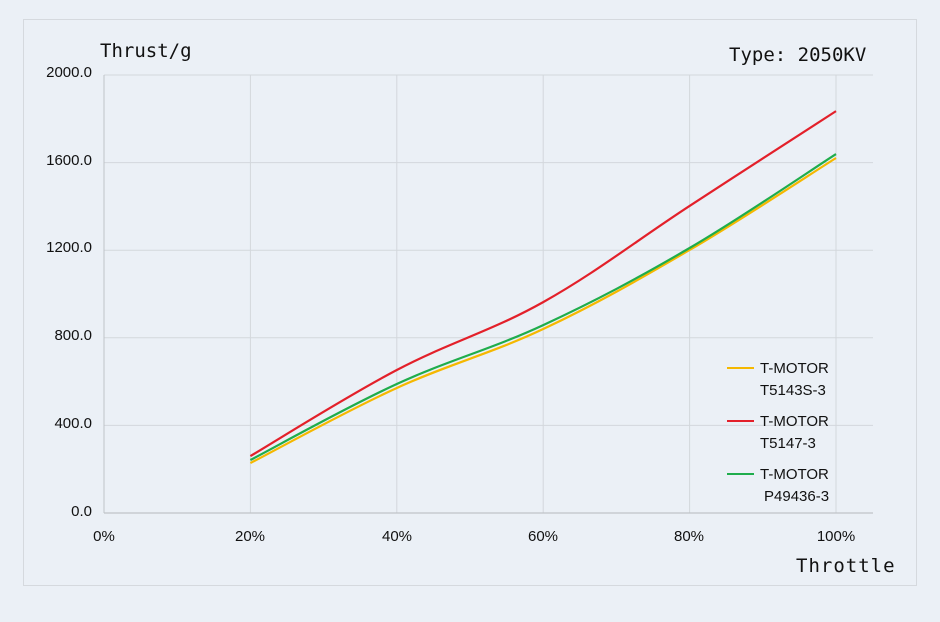  What do you see at coordinates (69, 160) in the screenshot?
I see `y-tick-label: 1600.0` at bounding box center [69, 160].